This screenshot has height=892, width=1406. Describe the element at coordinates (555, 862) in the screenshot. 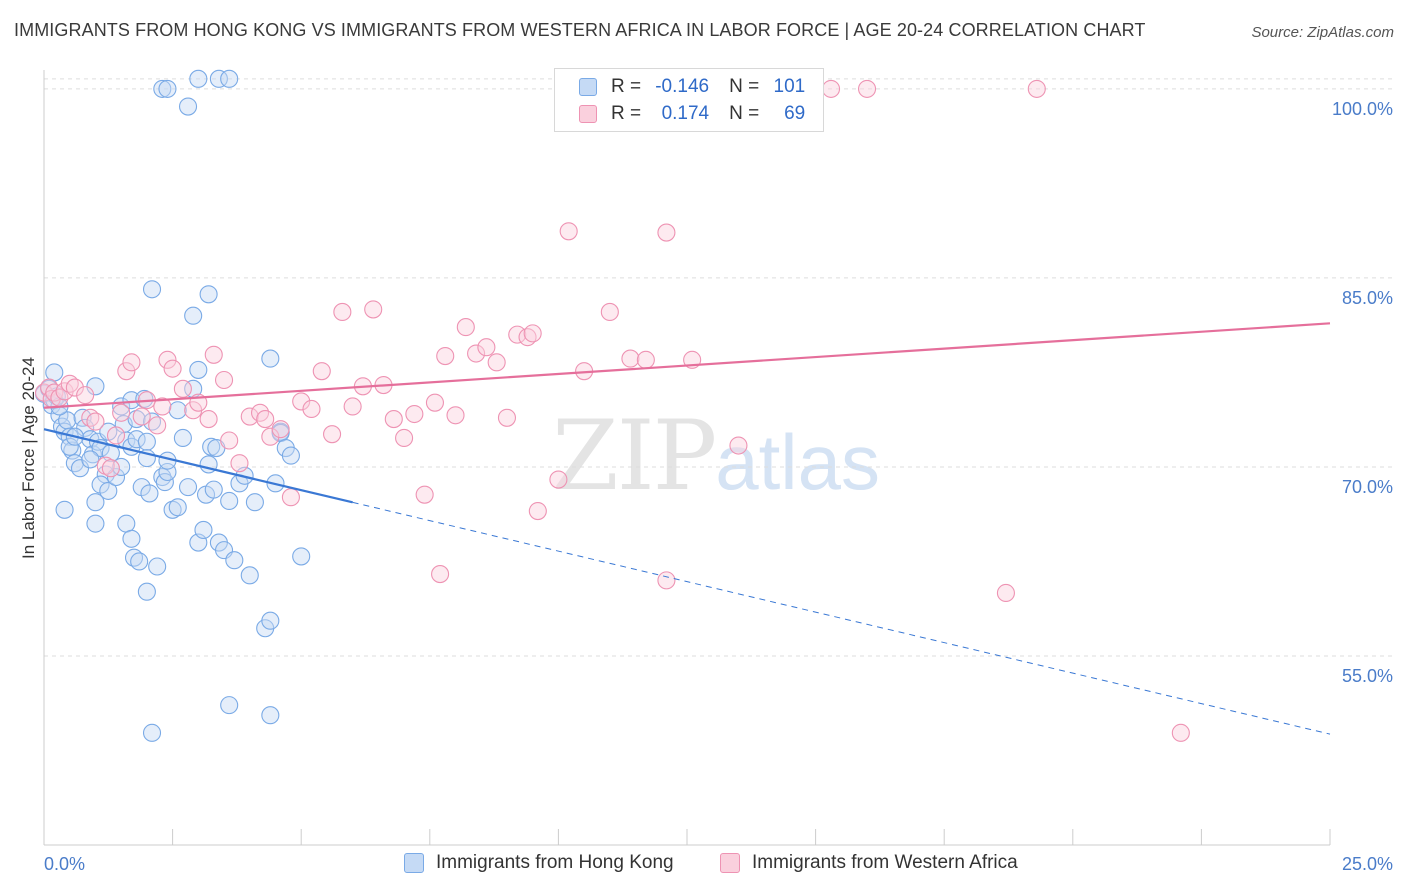

I see `legend-item-label: Immigrants from Hong Kong` at that location.